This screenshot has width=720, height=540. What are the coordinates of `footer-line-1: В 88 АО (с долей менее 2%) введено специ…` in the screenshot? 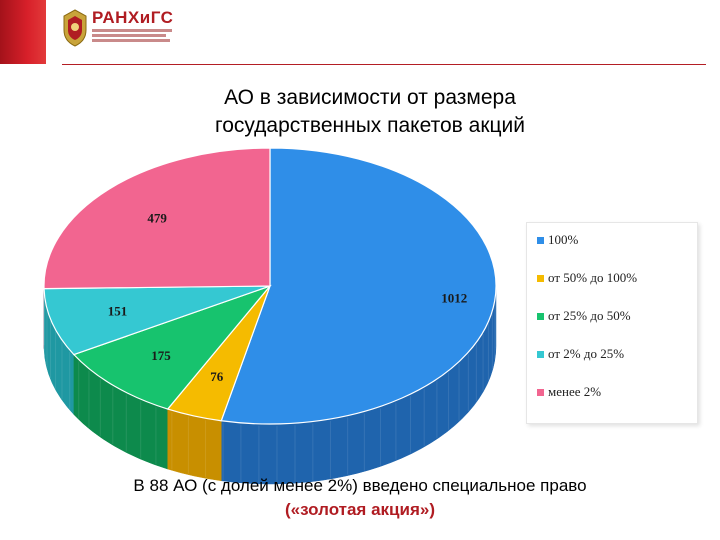 It's located at (360, 485).